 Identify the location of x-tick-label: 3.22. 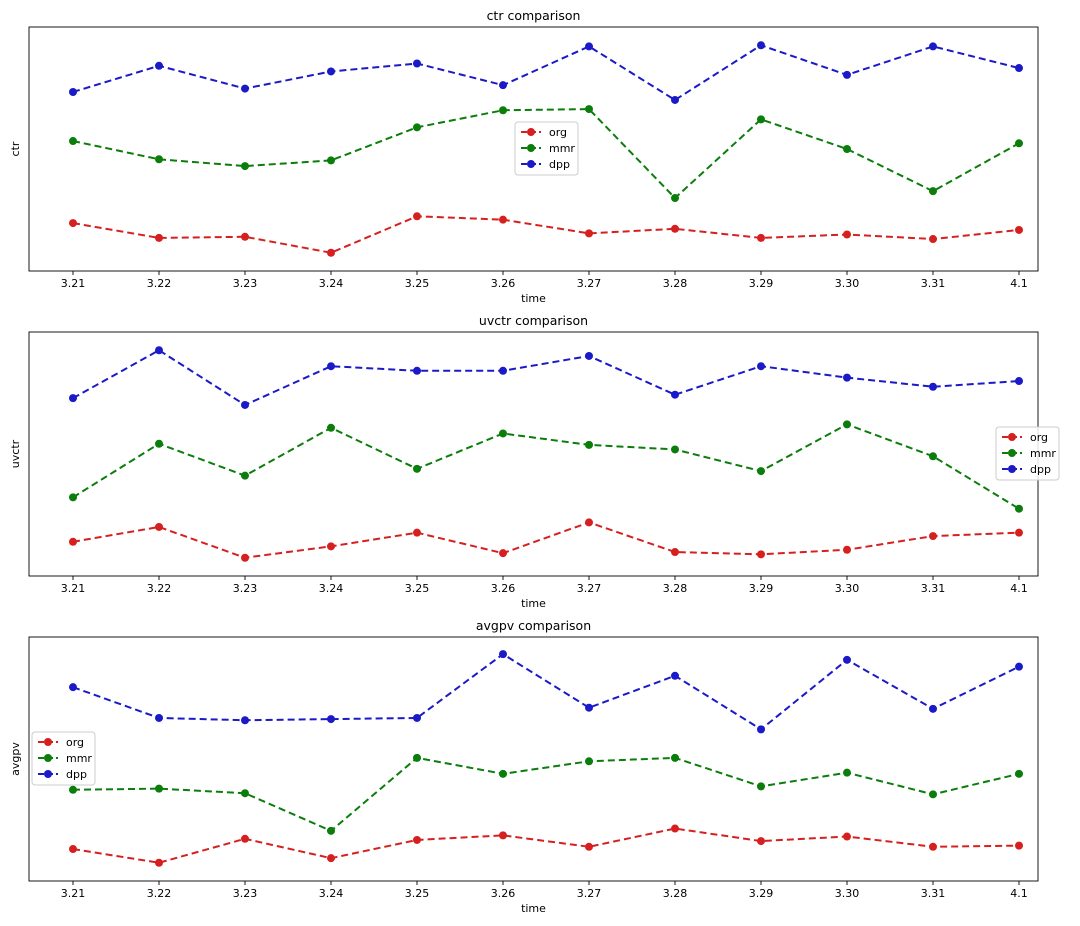
(159, 893).